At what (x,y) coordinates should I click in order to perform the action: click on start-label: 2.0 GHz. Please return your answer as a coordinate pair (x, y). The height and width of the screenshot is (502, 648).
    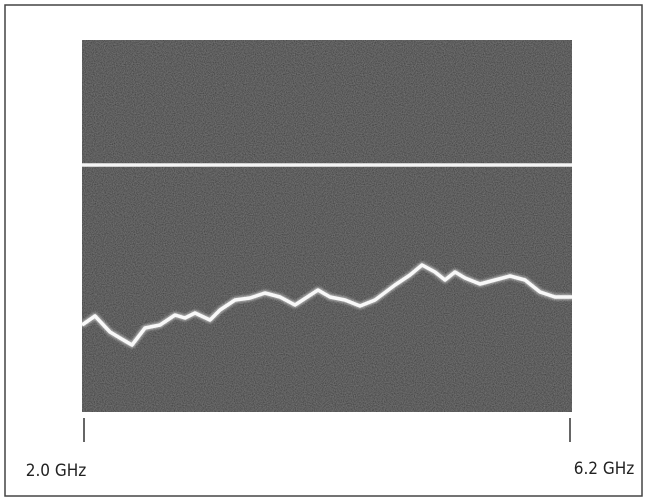
    Looking at the image, I should click on (56, 471).